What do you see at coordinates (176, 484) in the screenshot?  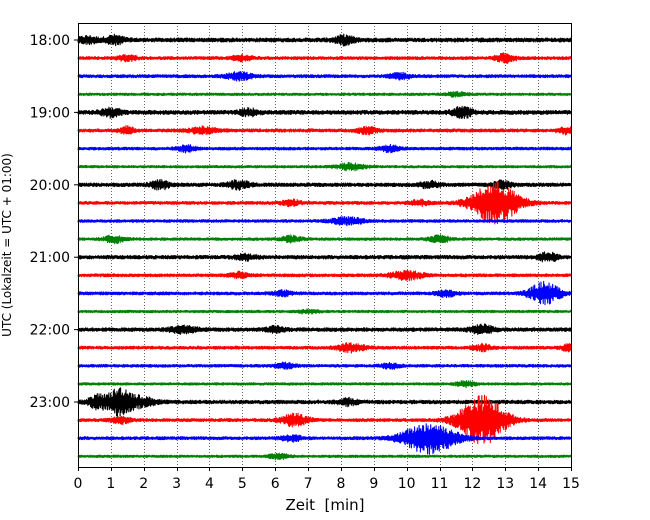 I see `x-tick-label: 3` at bounding box center [176, 484].